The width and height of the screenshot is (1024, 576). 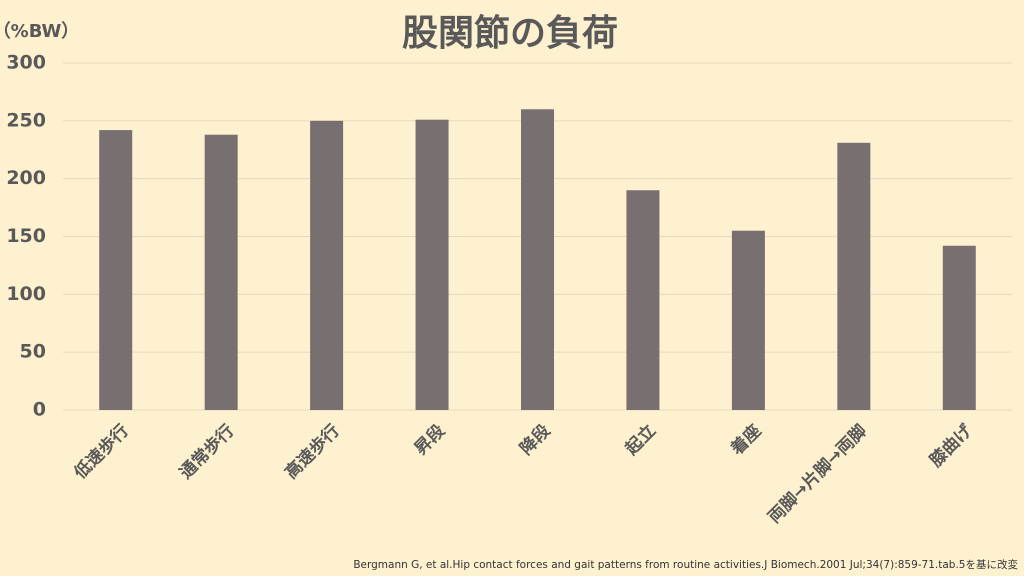 What do you see at coordinates (39, 410) in the screenshot?
I see `y-tick-label: 0` at bounding box center [39, 410].